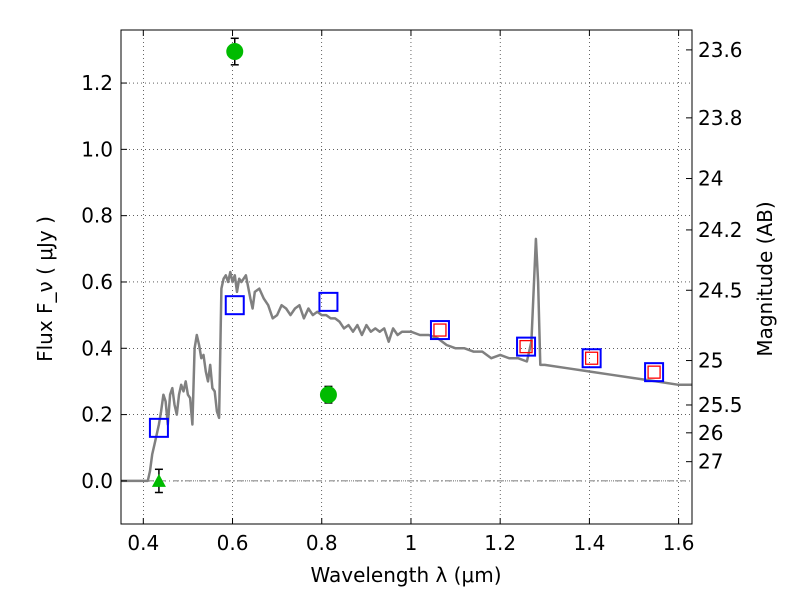 The height and width of the screenshot is (600, 800). I want to click on upper-limit-triangle-marker, so click(158, 480).